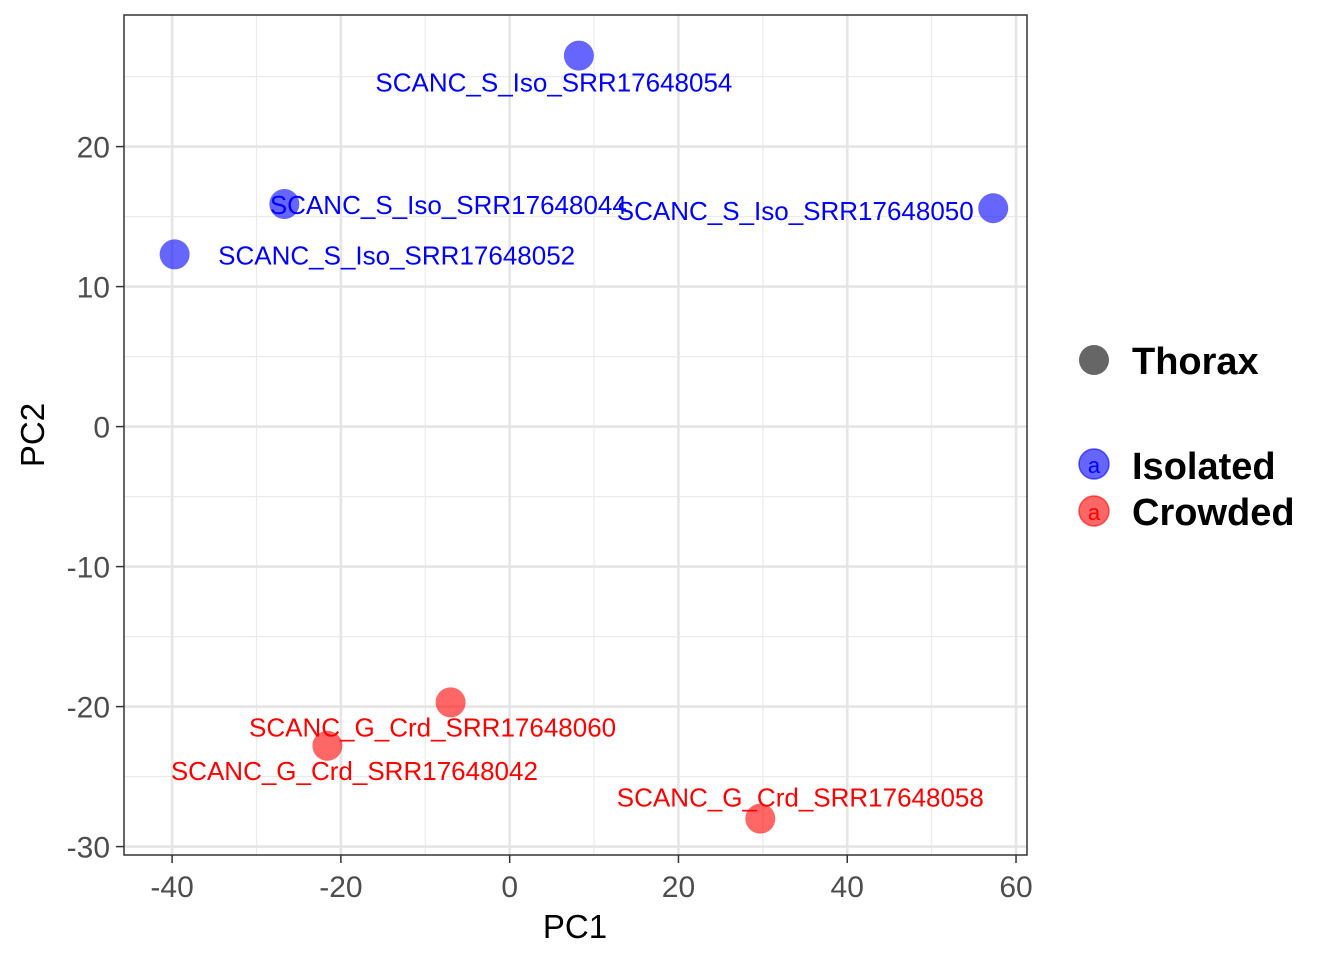 The width and height of the screenshot is (1344, 960). What do you see at coordinates (101, 428) in the screenshot?
I see `y-tick-label: 0` at bounding box center [101, 428].